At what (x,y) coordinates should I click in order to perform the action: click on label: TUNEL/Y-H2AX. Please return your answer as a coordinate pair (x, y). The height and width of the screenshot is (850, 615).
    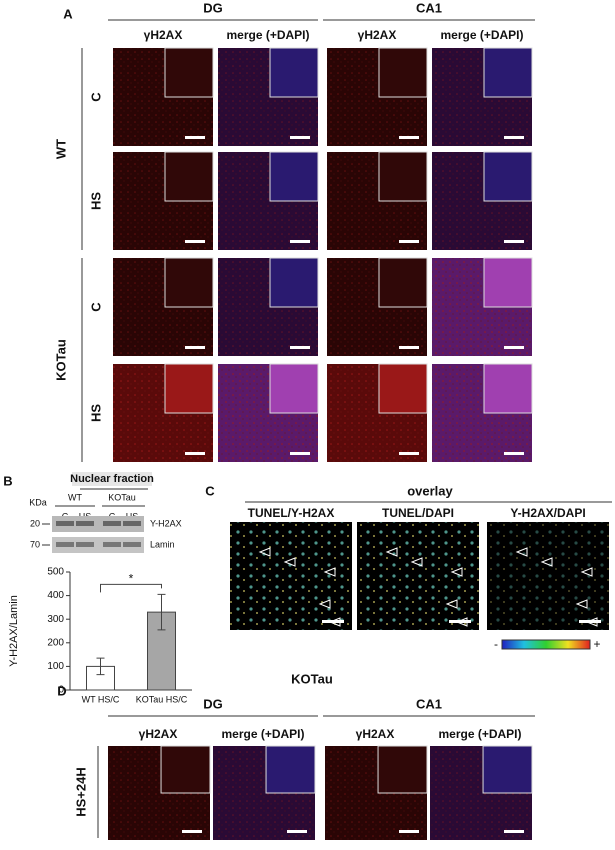
    Looking at the image, I should click on (291, 513).